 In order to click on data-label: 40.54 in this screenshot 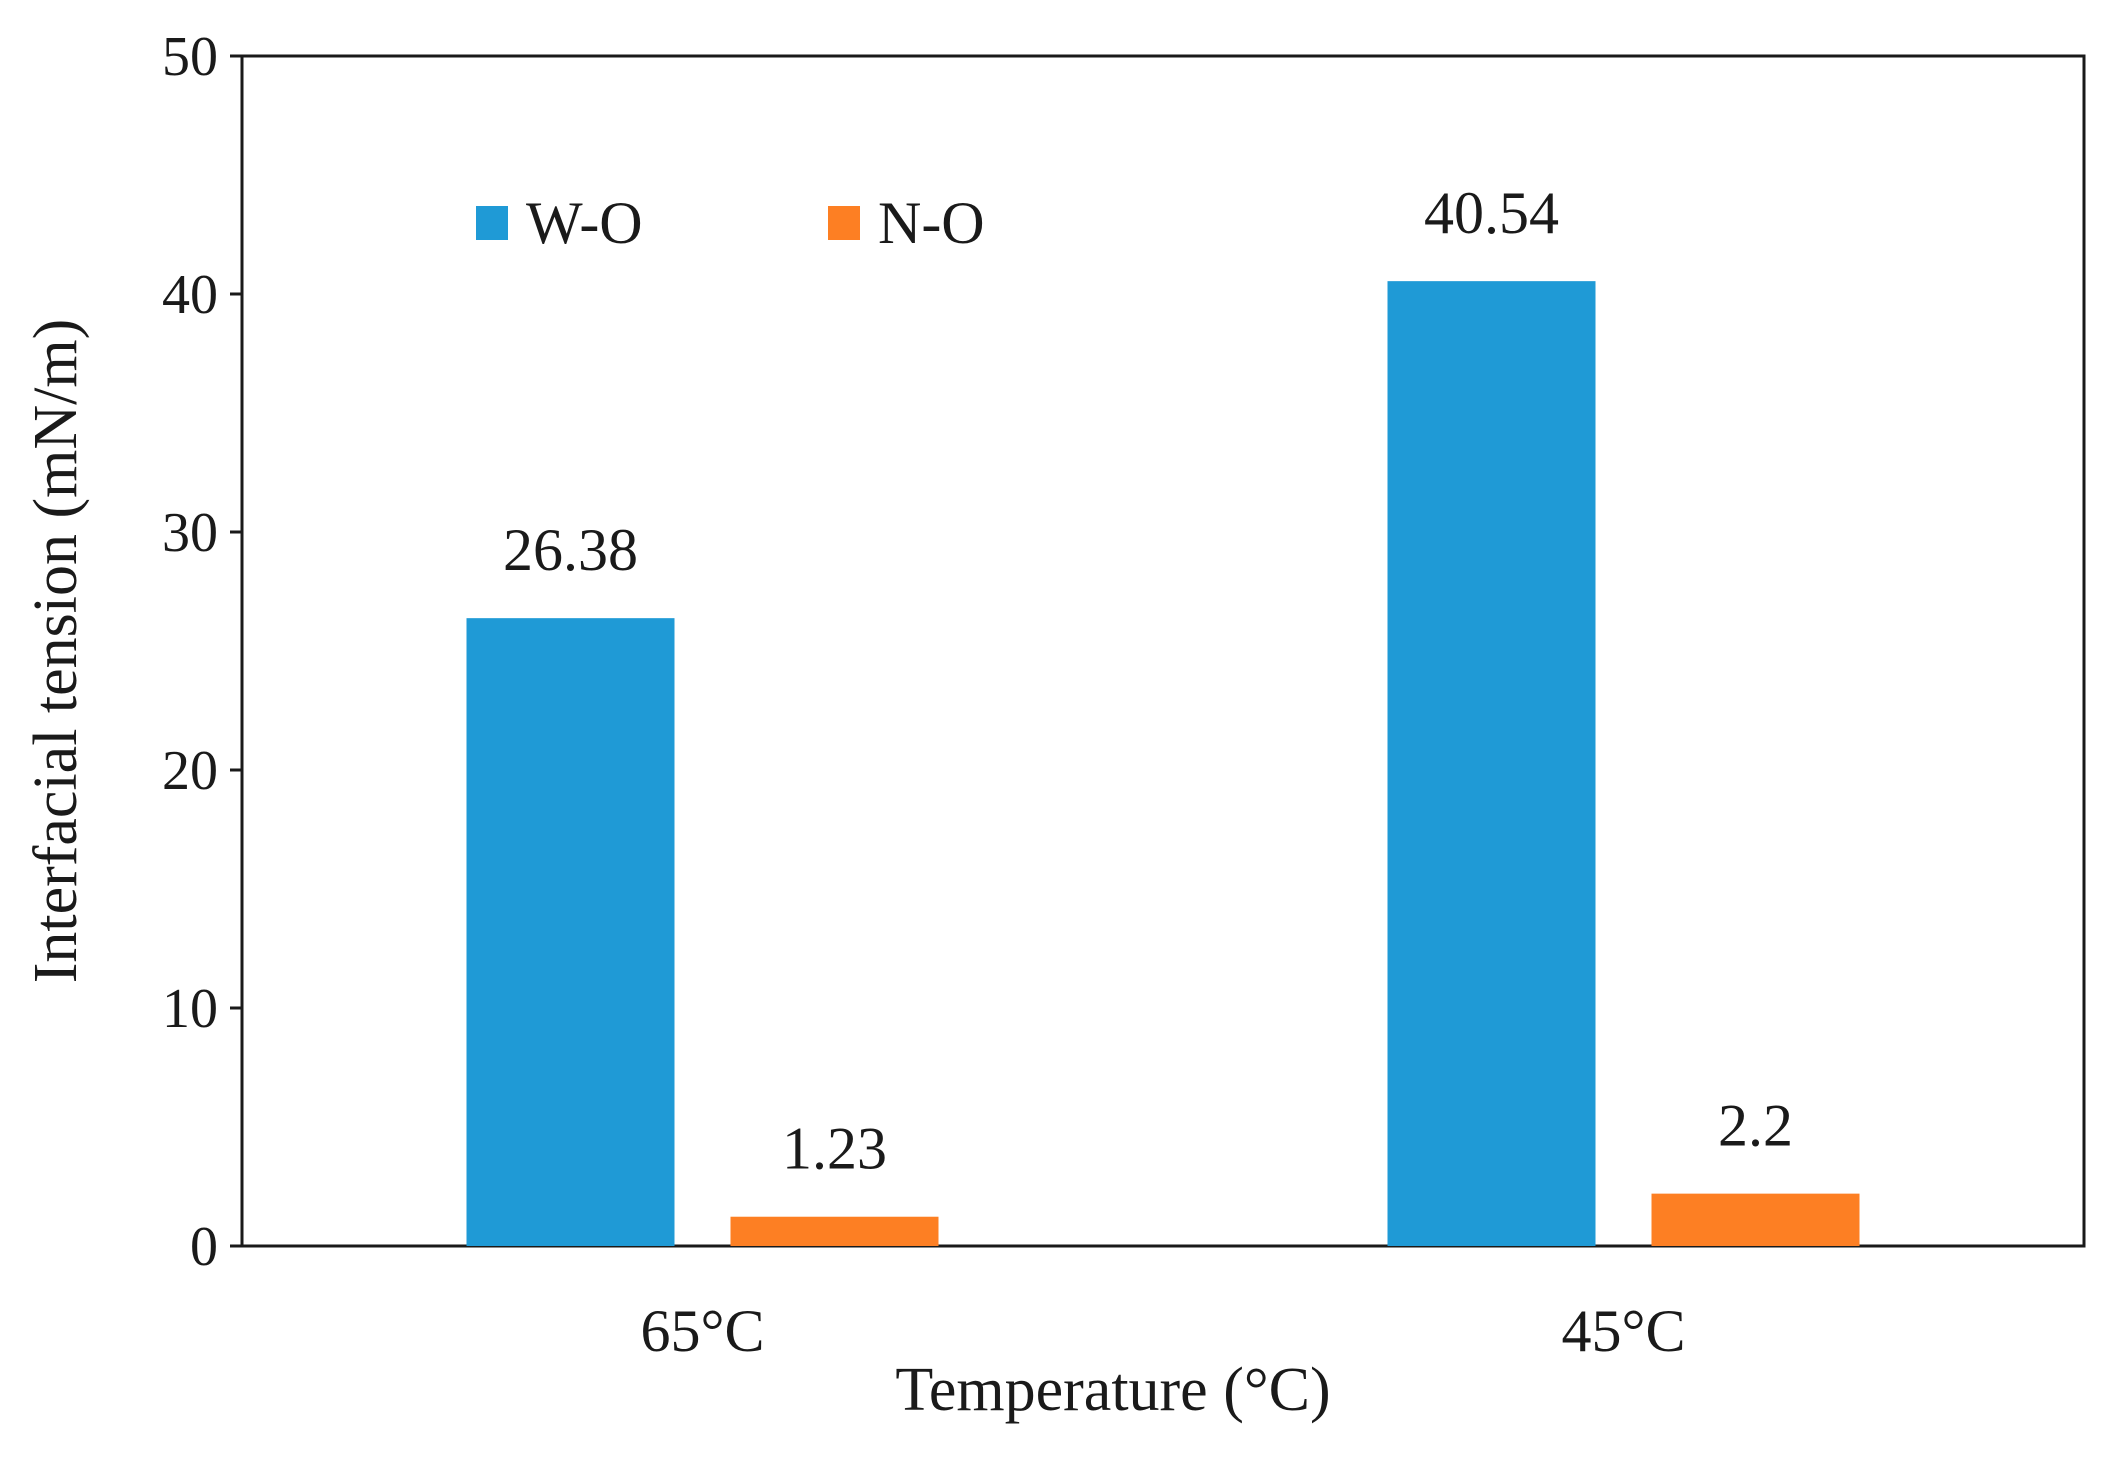, I will do `click(1491, 213)`.